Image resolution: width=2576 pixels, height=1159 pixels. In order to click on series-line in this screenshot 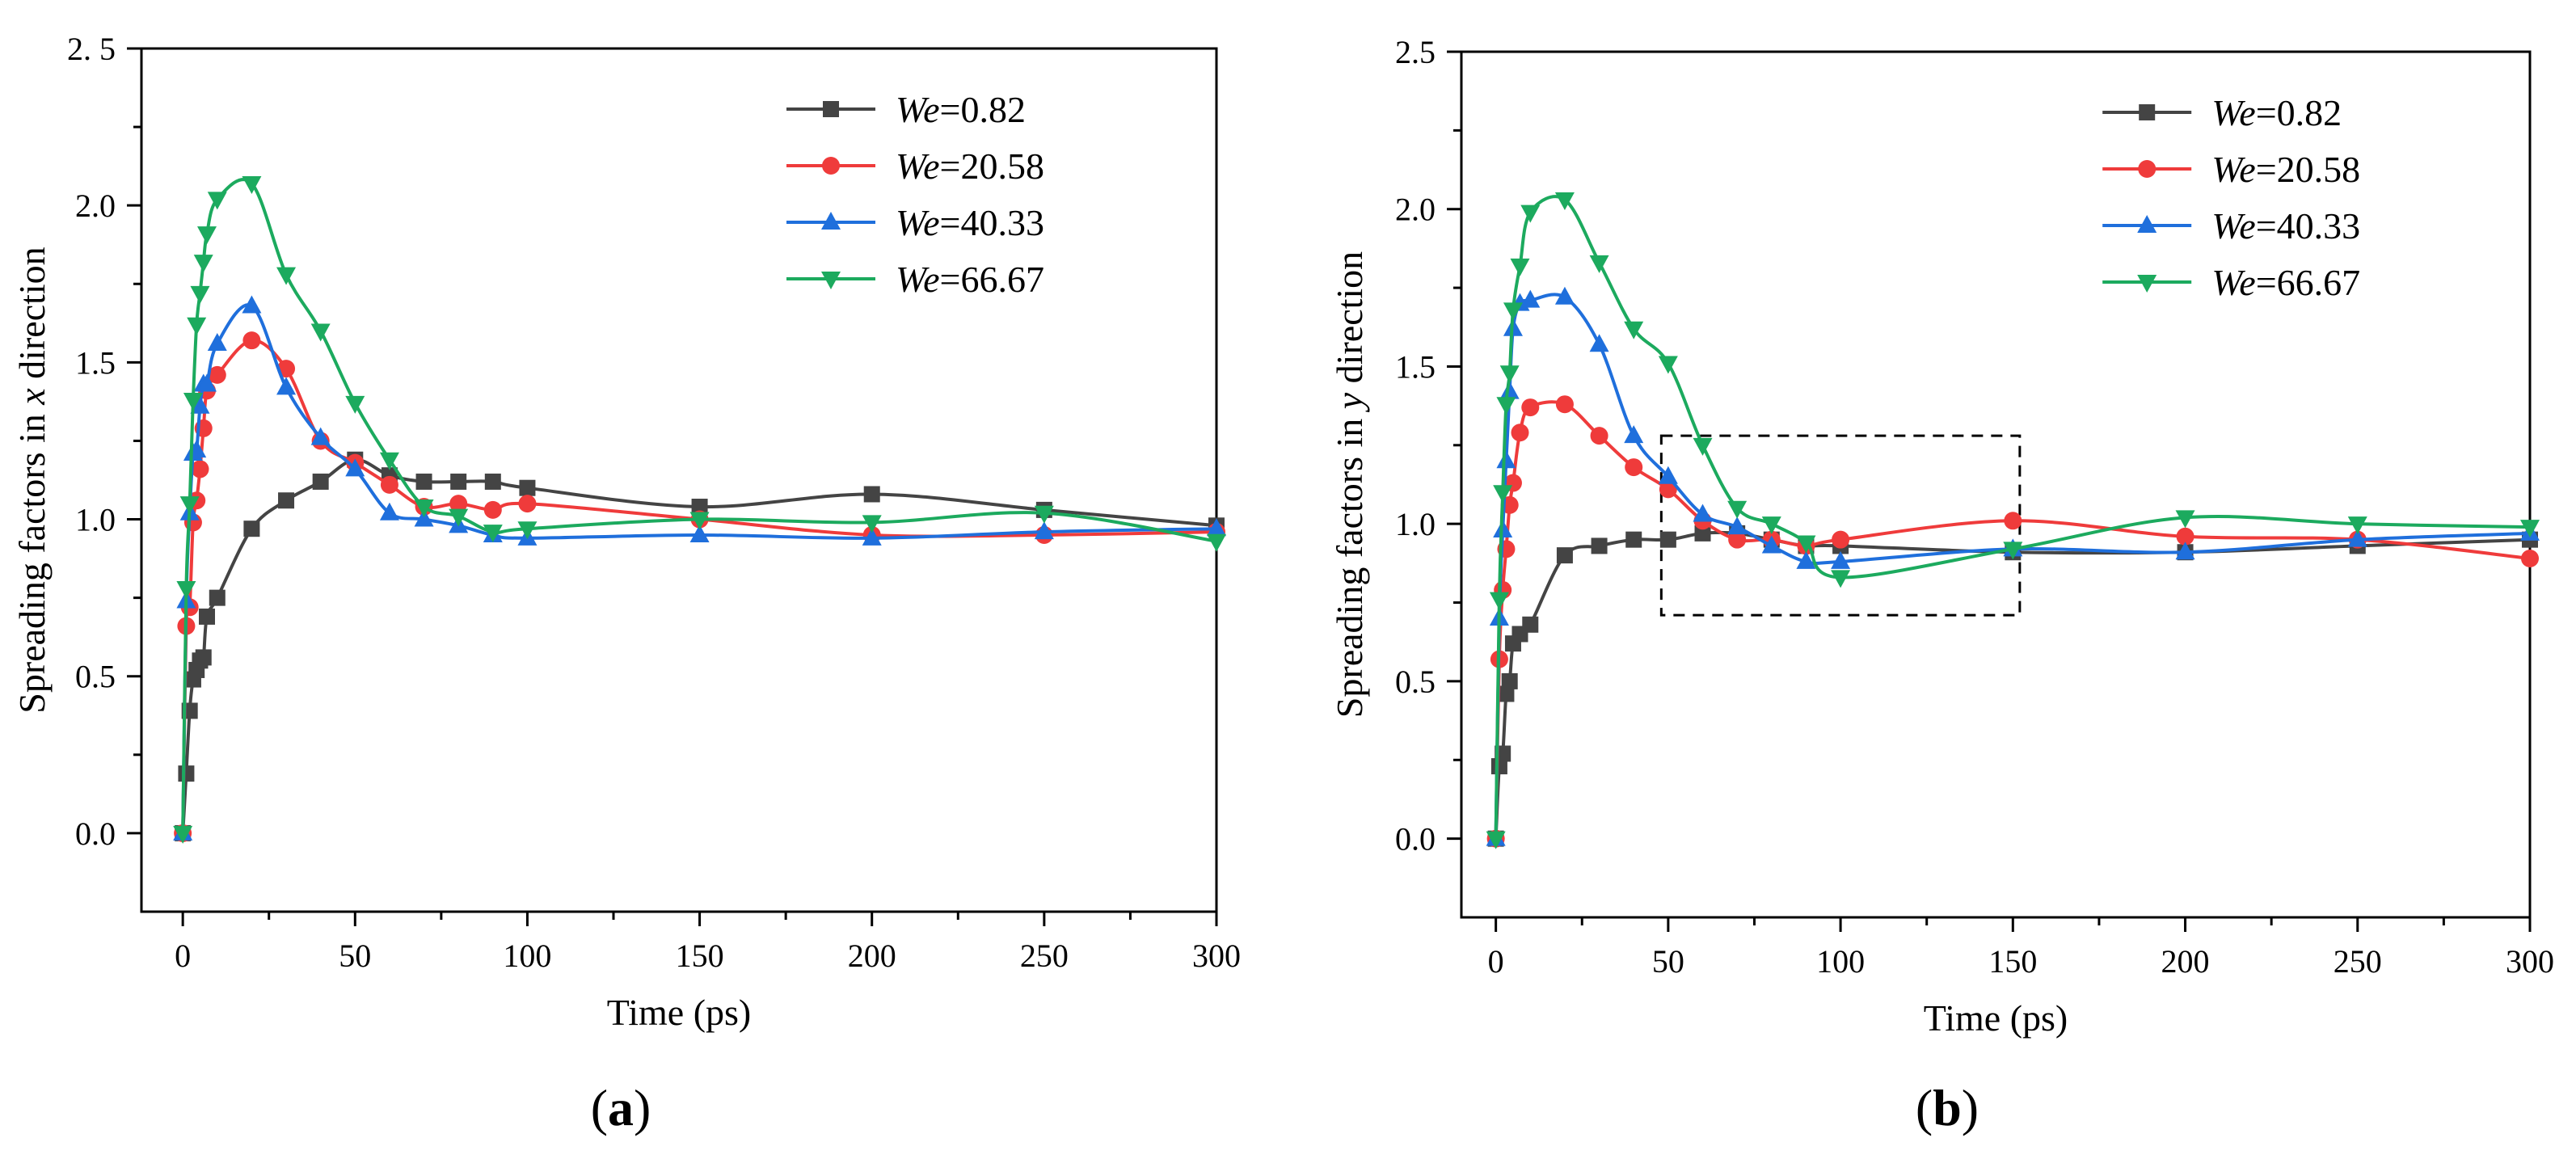, I will do `click(2012, 684)`.